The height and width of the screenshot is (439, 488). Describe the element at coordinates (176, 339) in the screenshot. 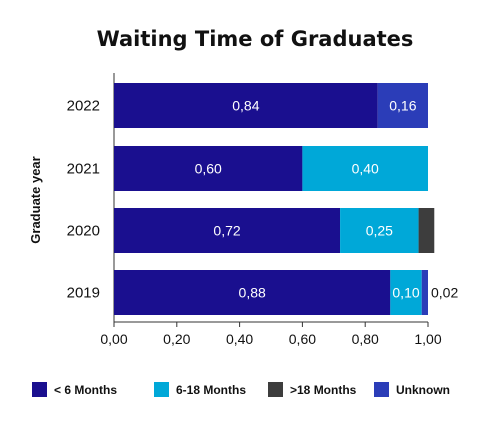

I see `x-tick-label-1: 0,20` at that location.